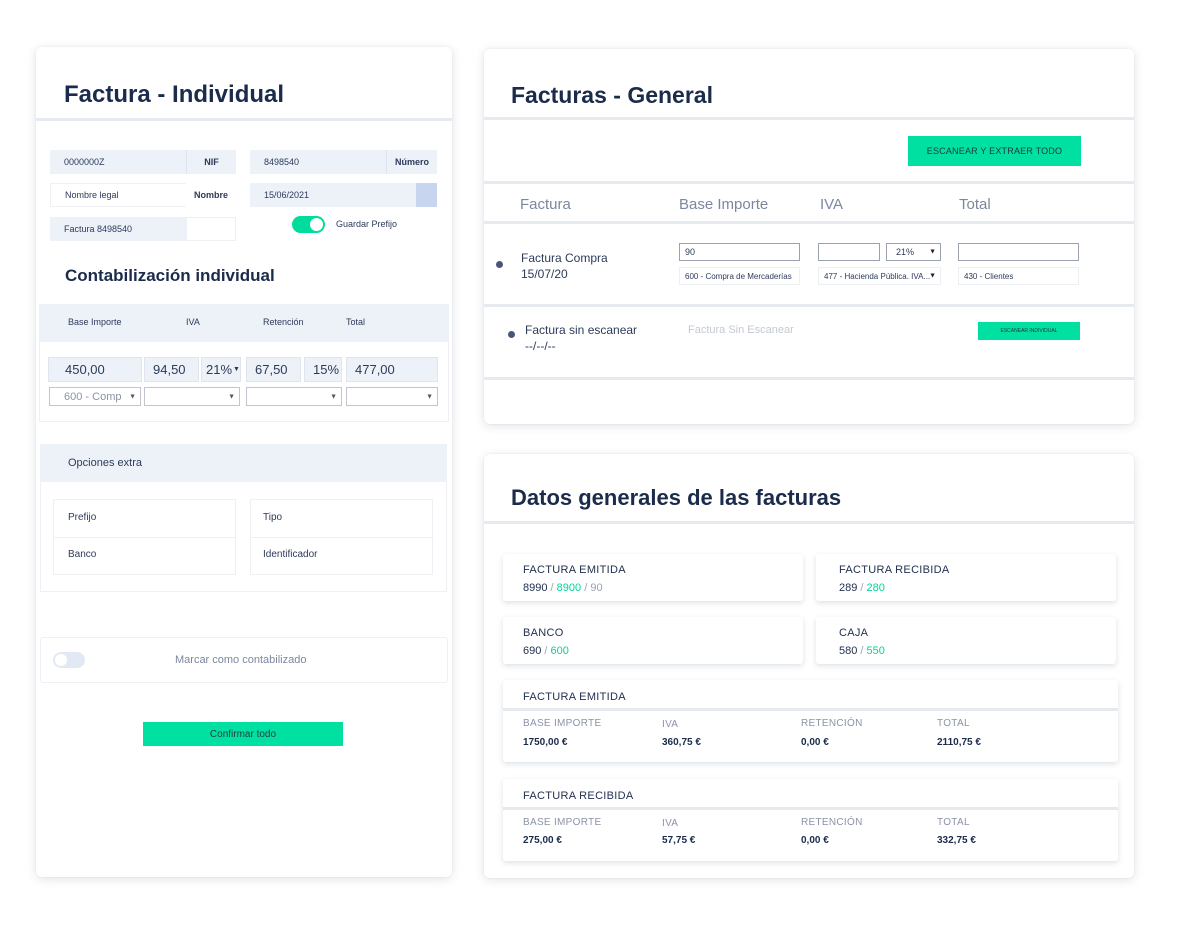  Describe the element at coordinates (543, 633) in the screenshot. I see `stat-label: BANCO` at that location.